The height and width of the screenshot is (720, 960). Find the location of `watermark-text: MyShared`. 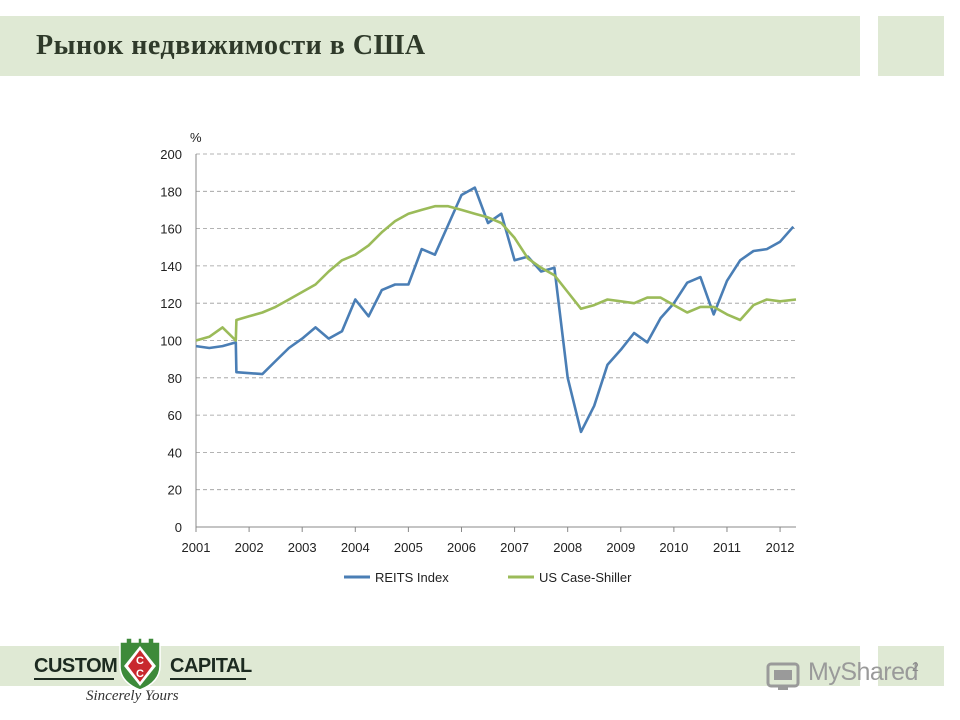

watermark-text: MyShared is located at coordinates (863, 672).